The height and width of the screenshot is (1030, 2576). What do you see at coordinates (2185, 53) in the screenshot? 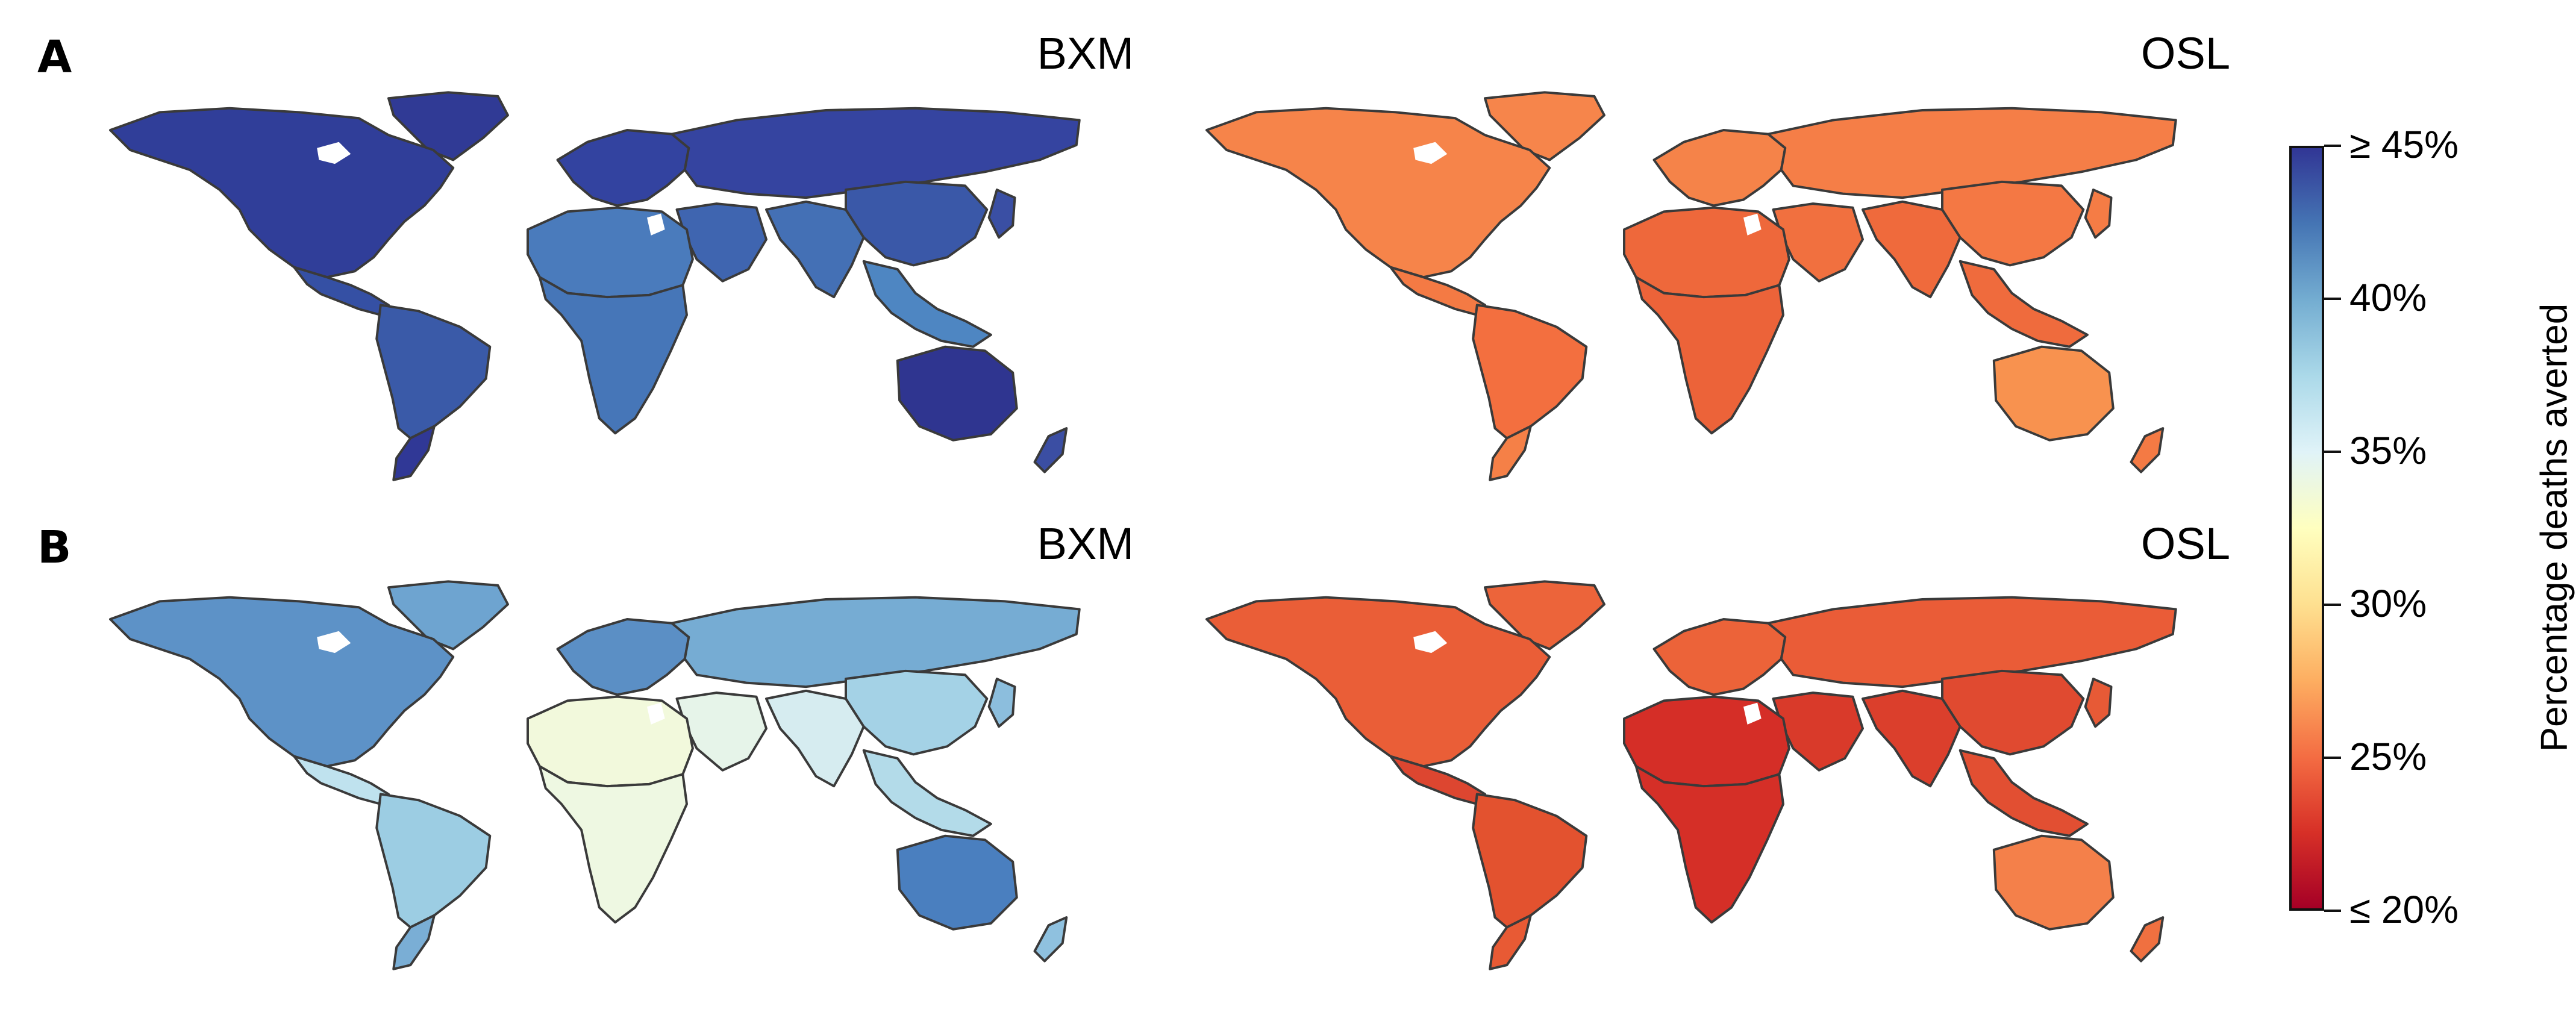
I see `map-title-a-osl: OSL` at bounding box center [2185, 53].